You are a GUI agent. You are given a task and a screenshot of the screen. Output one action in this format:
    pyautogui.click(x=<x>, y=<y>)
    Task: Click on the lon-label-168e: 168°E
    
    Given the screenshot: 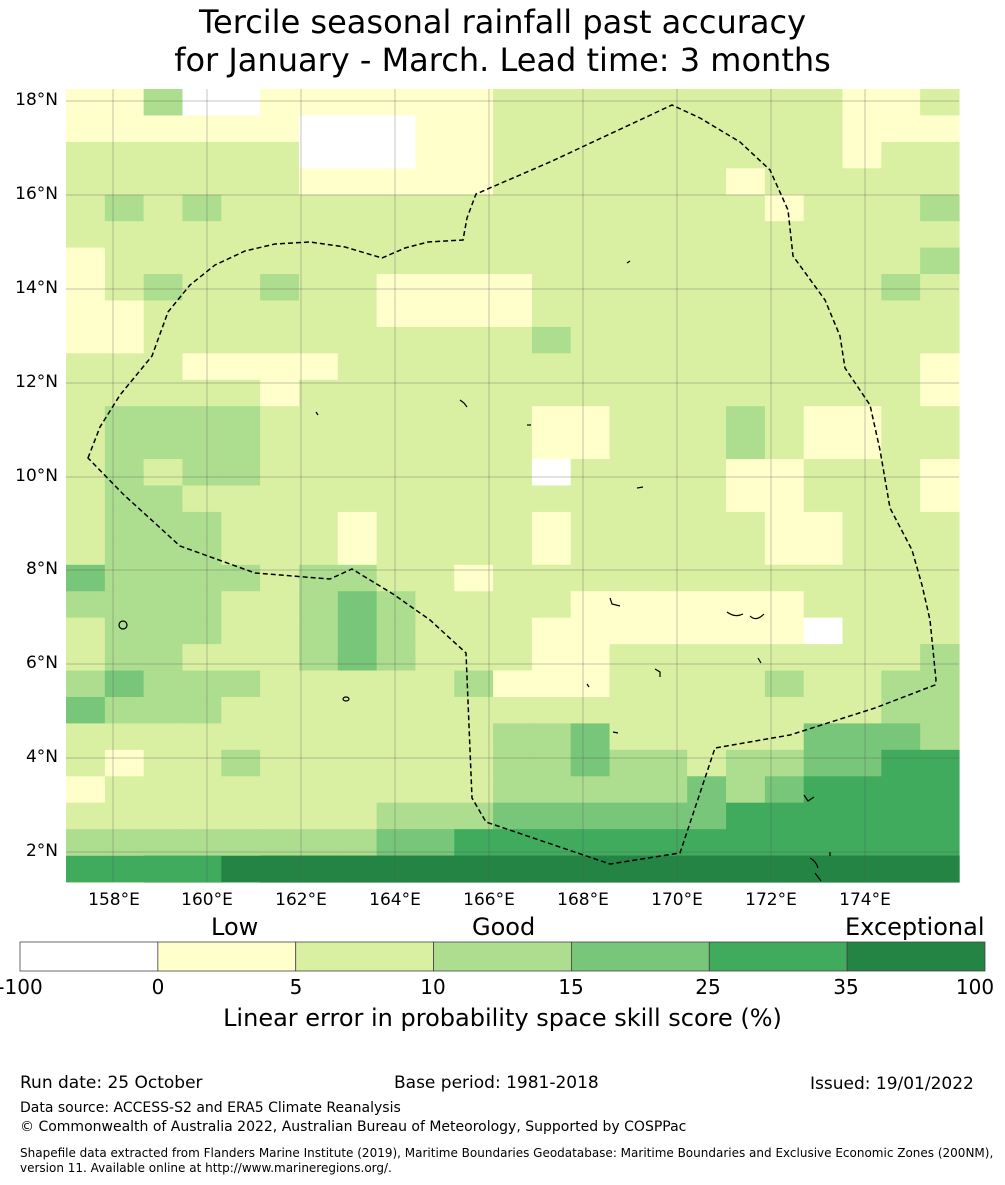 What is the action you would take?
    pyautogui.click(x=583, y=900)
    